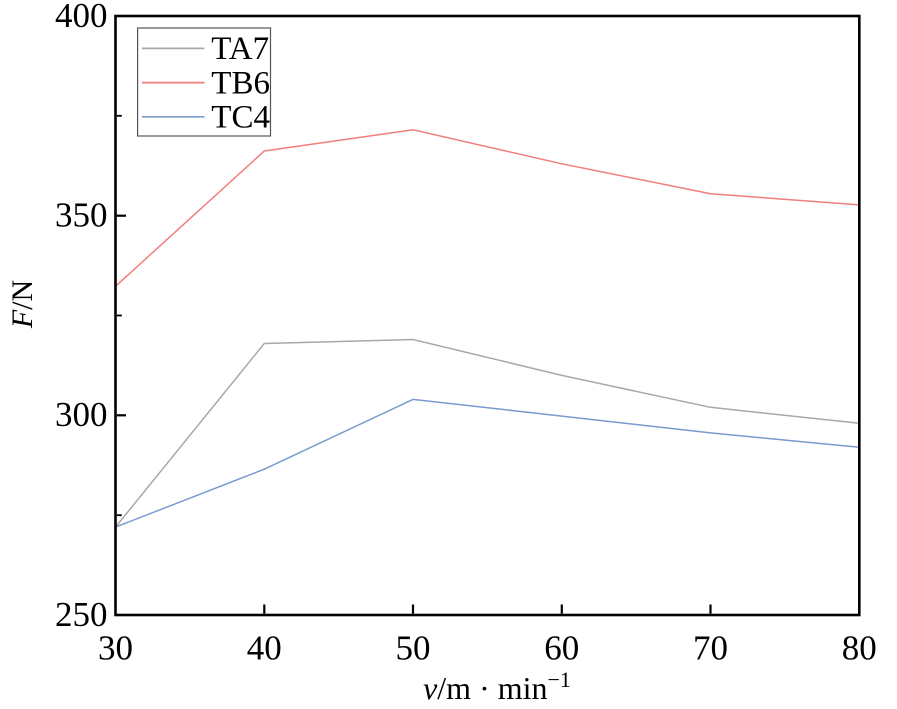  What do you see at coordinates (81, 614) in the screenshot?
I see `svg-text: 250` at bounding box center [81, 614].